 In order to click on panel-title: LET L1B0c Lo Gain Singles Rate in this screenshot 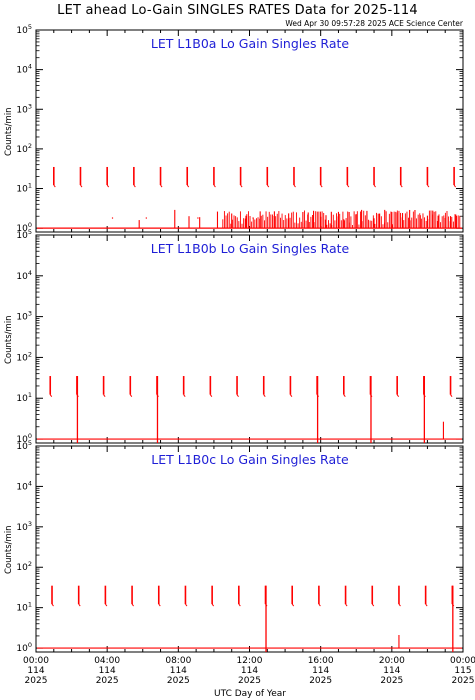, I will do `click(250, 459)`.